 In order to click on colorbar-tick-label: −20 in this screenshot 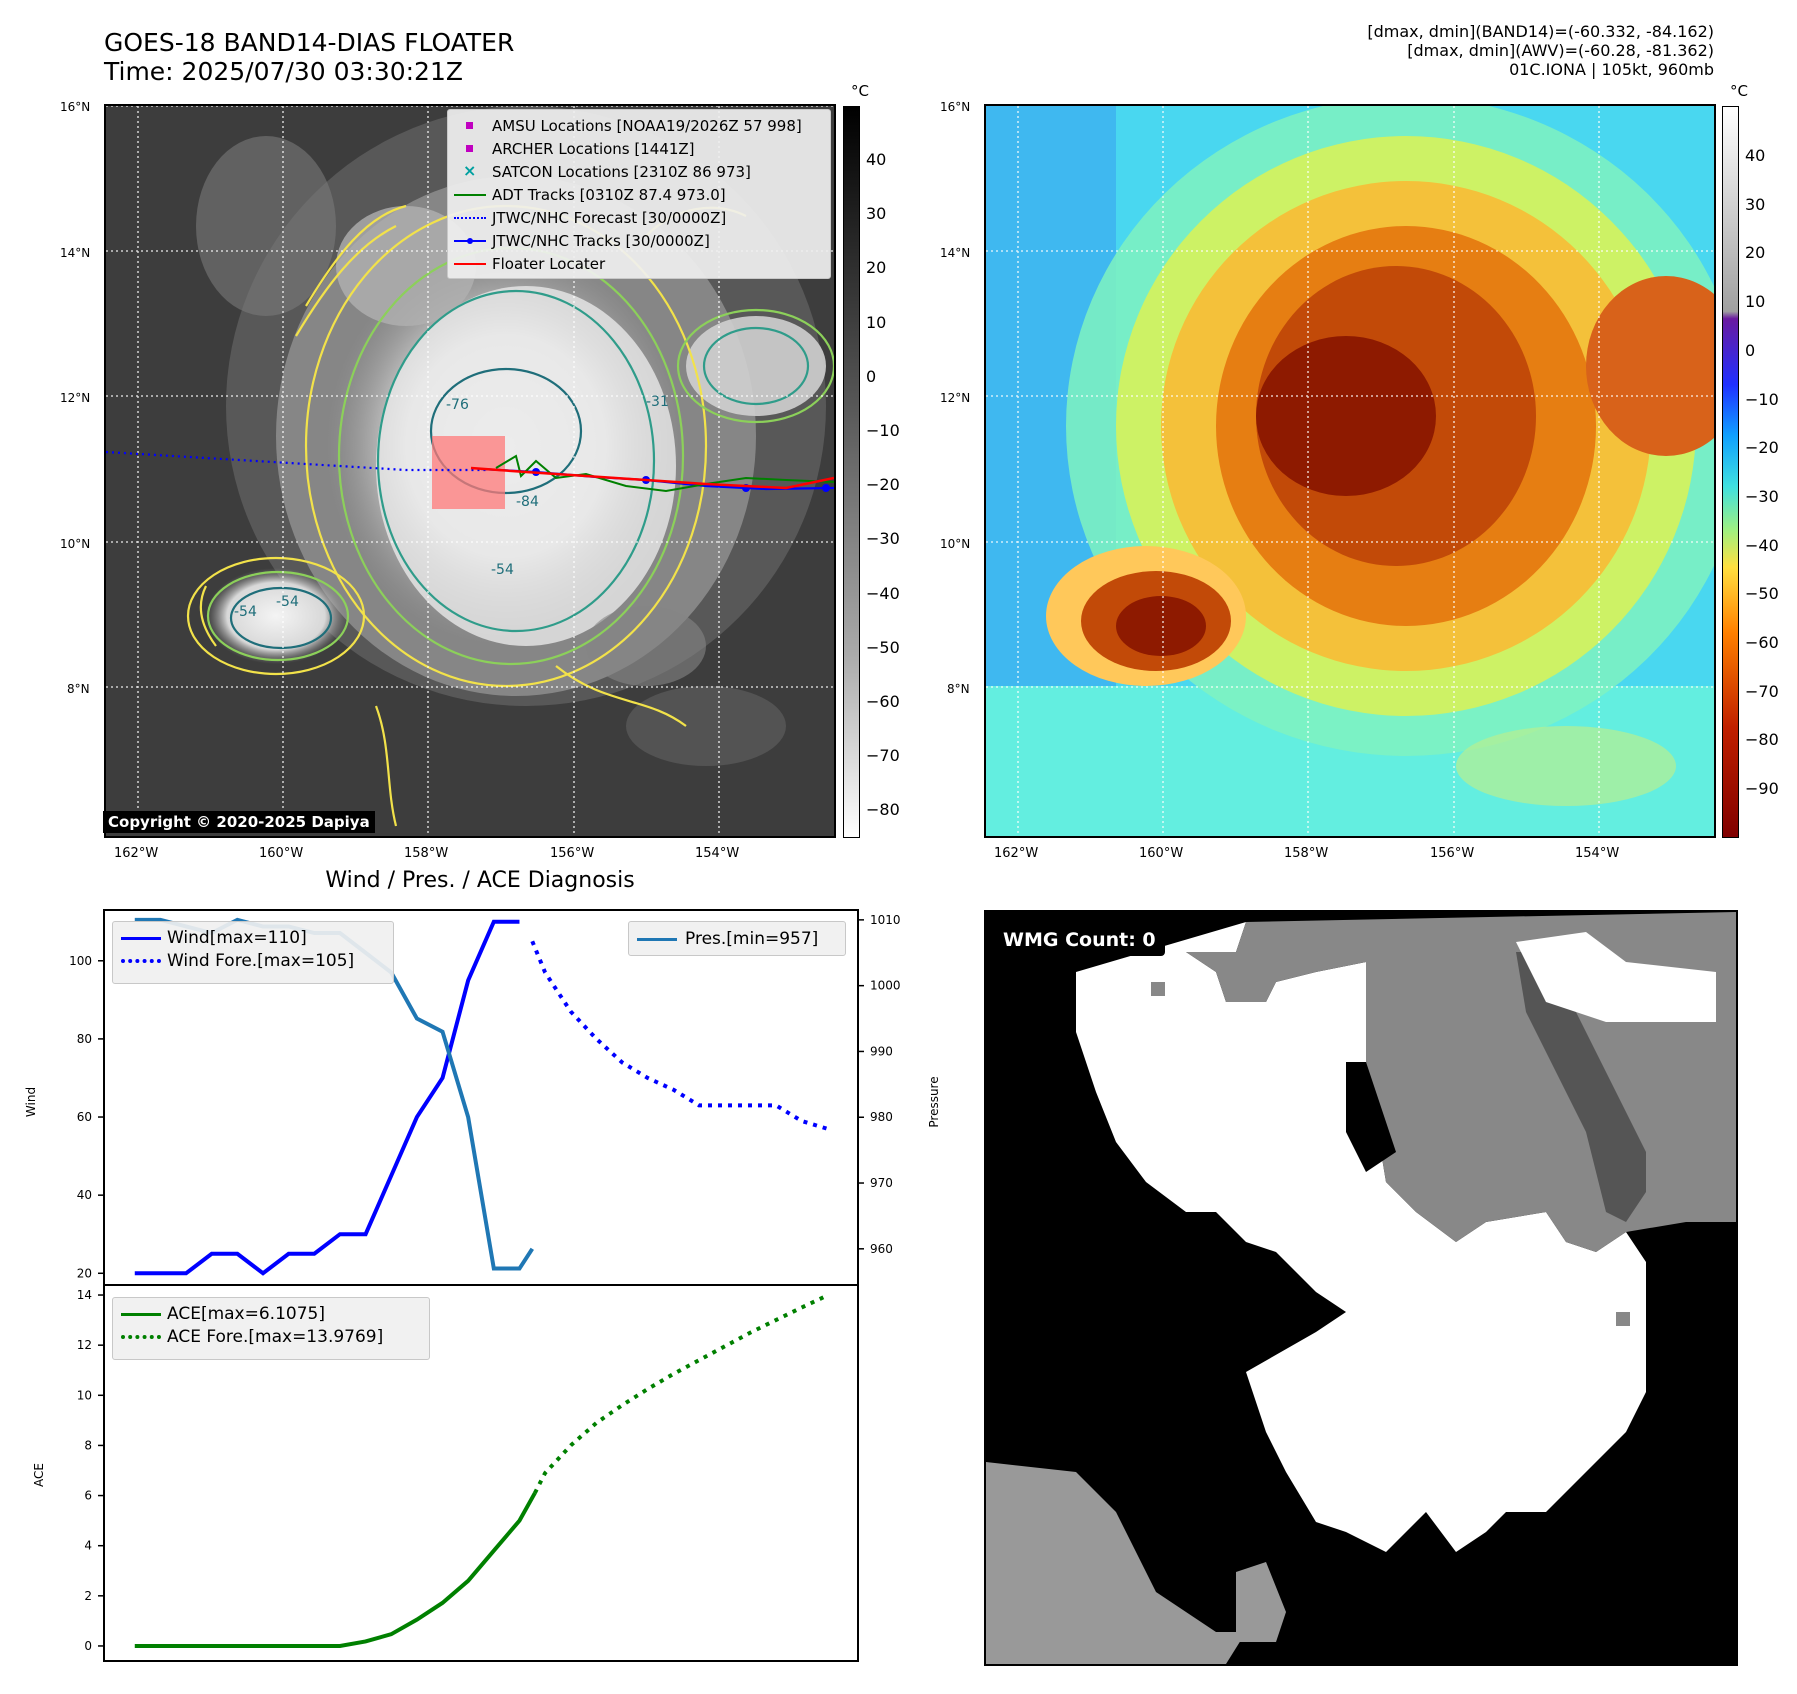, I will do `click(1762, 448)`.